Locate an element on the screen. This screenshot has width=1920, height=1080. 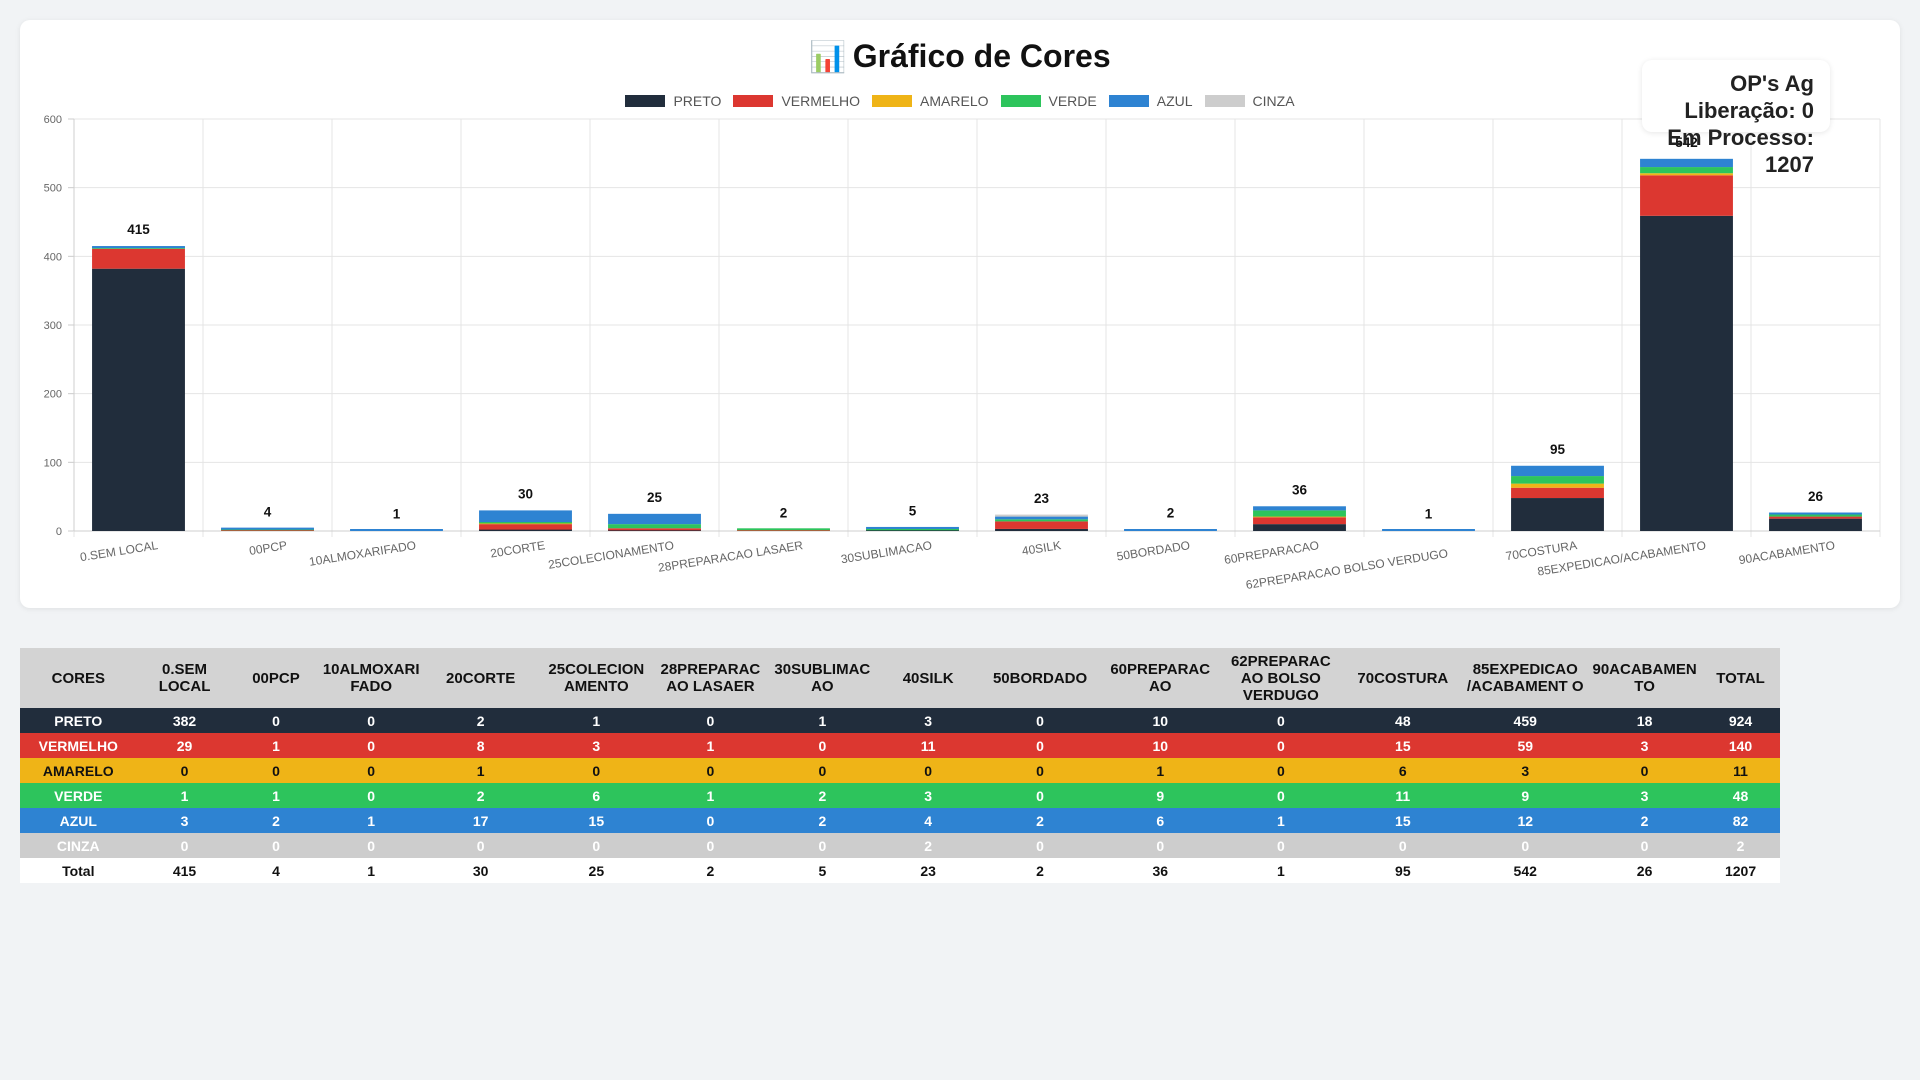
legend-label: AMARELO is located at coordinates (954, 101).